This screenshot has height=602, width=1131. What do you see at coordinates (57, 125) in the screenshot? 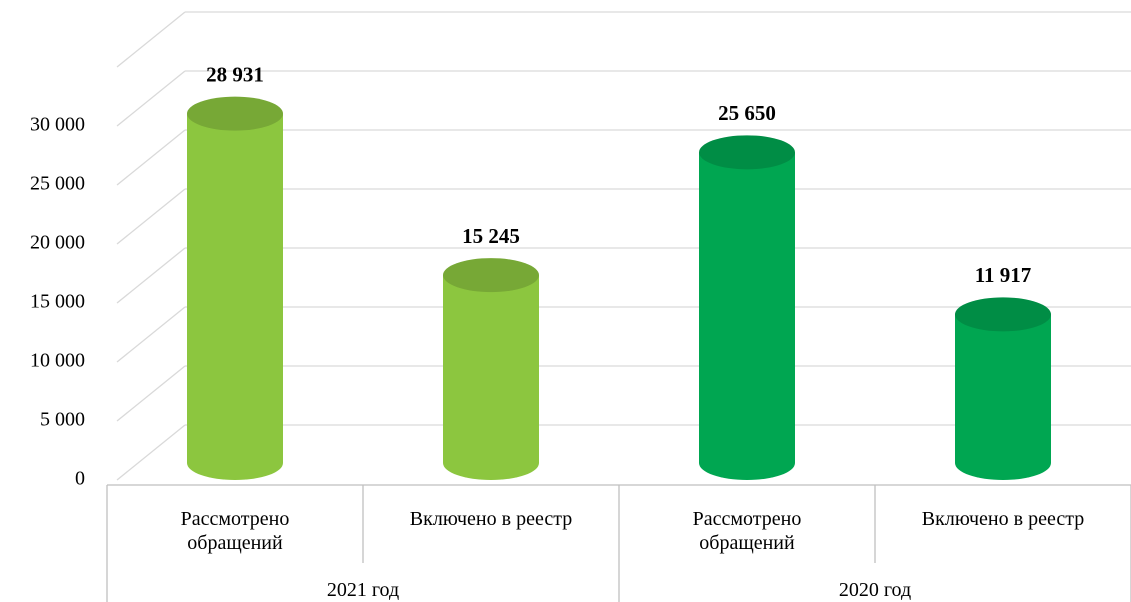
I see `y-tick-label: 30 000` at bounding box center [57, 125].